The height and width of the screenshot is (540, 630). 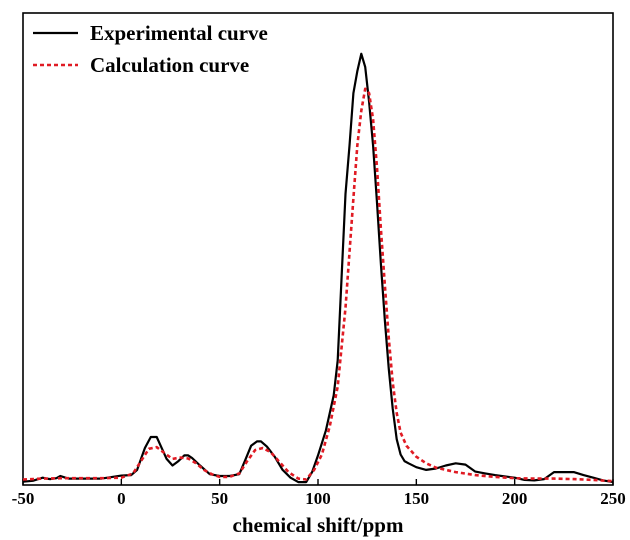 What do you see at coordinates (169, 65) in the screenshot?
I see `legend-label: Calculation curve` at bounding box center [169, 65].